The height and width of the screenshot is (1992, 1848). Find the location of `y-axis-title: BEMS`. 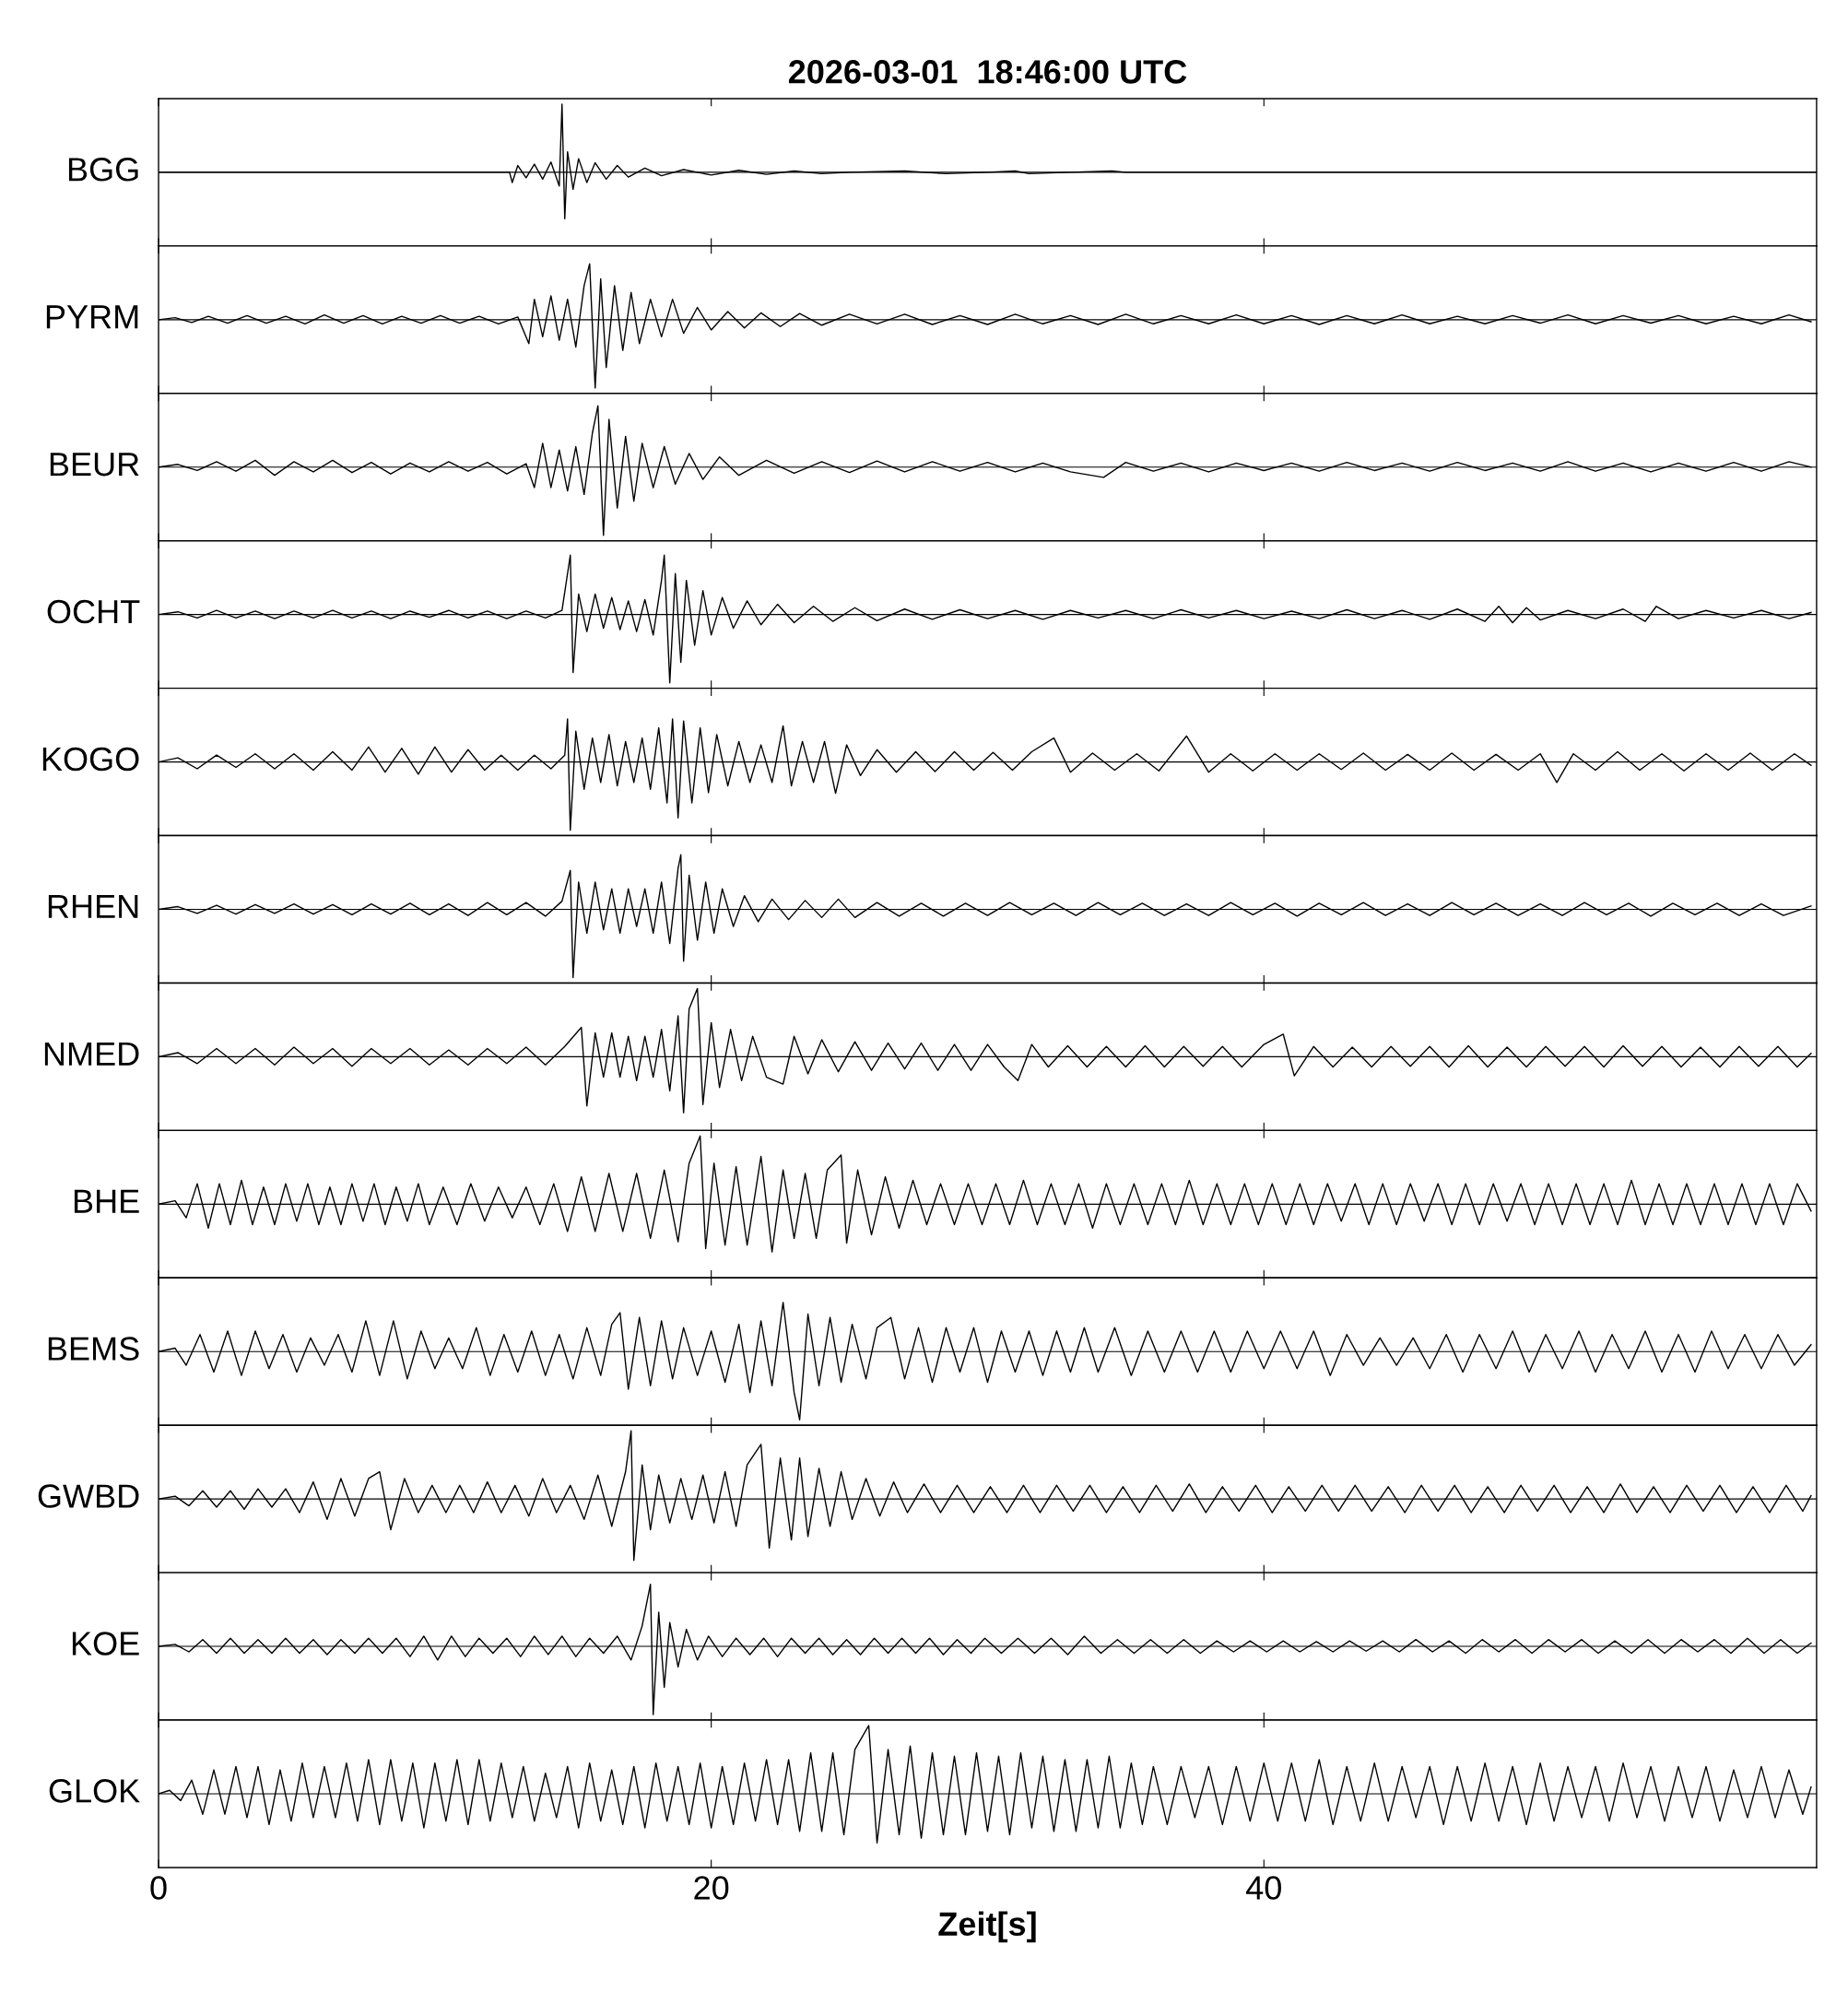

y-axis-title: BEMS is located at coordinates (93, 1349).